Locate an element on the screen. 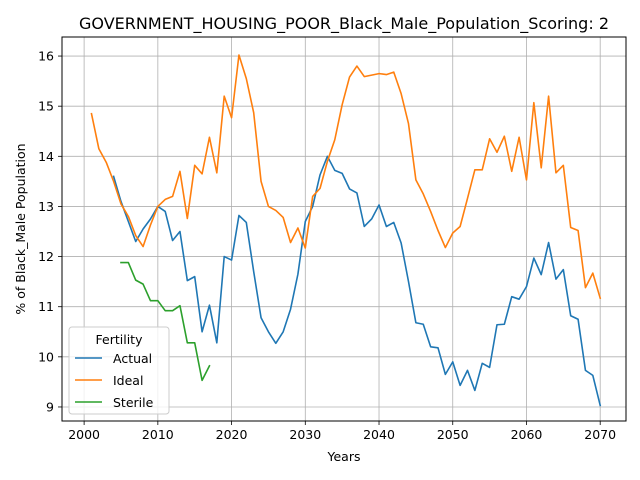 The width and height of the screenshot is (640, 480). legend-label-ideal: Ideal is located at coordinates (128, 380).